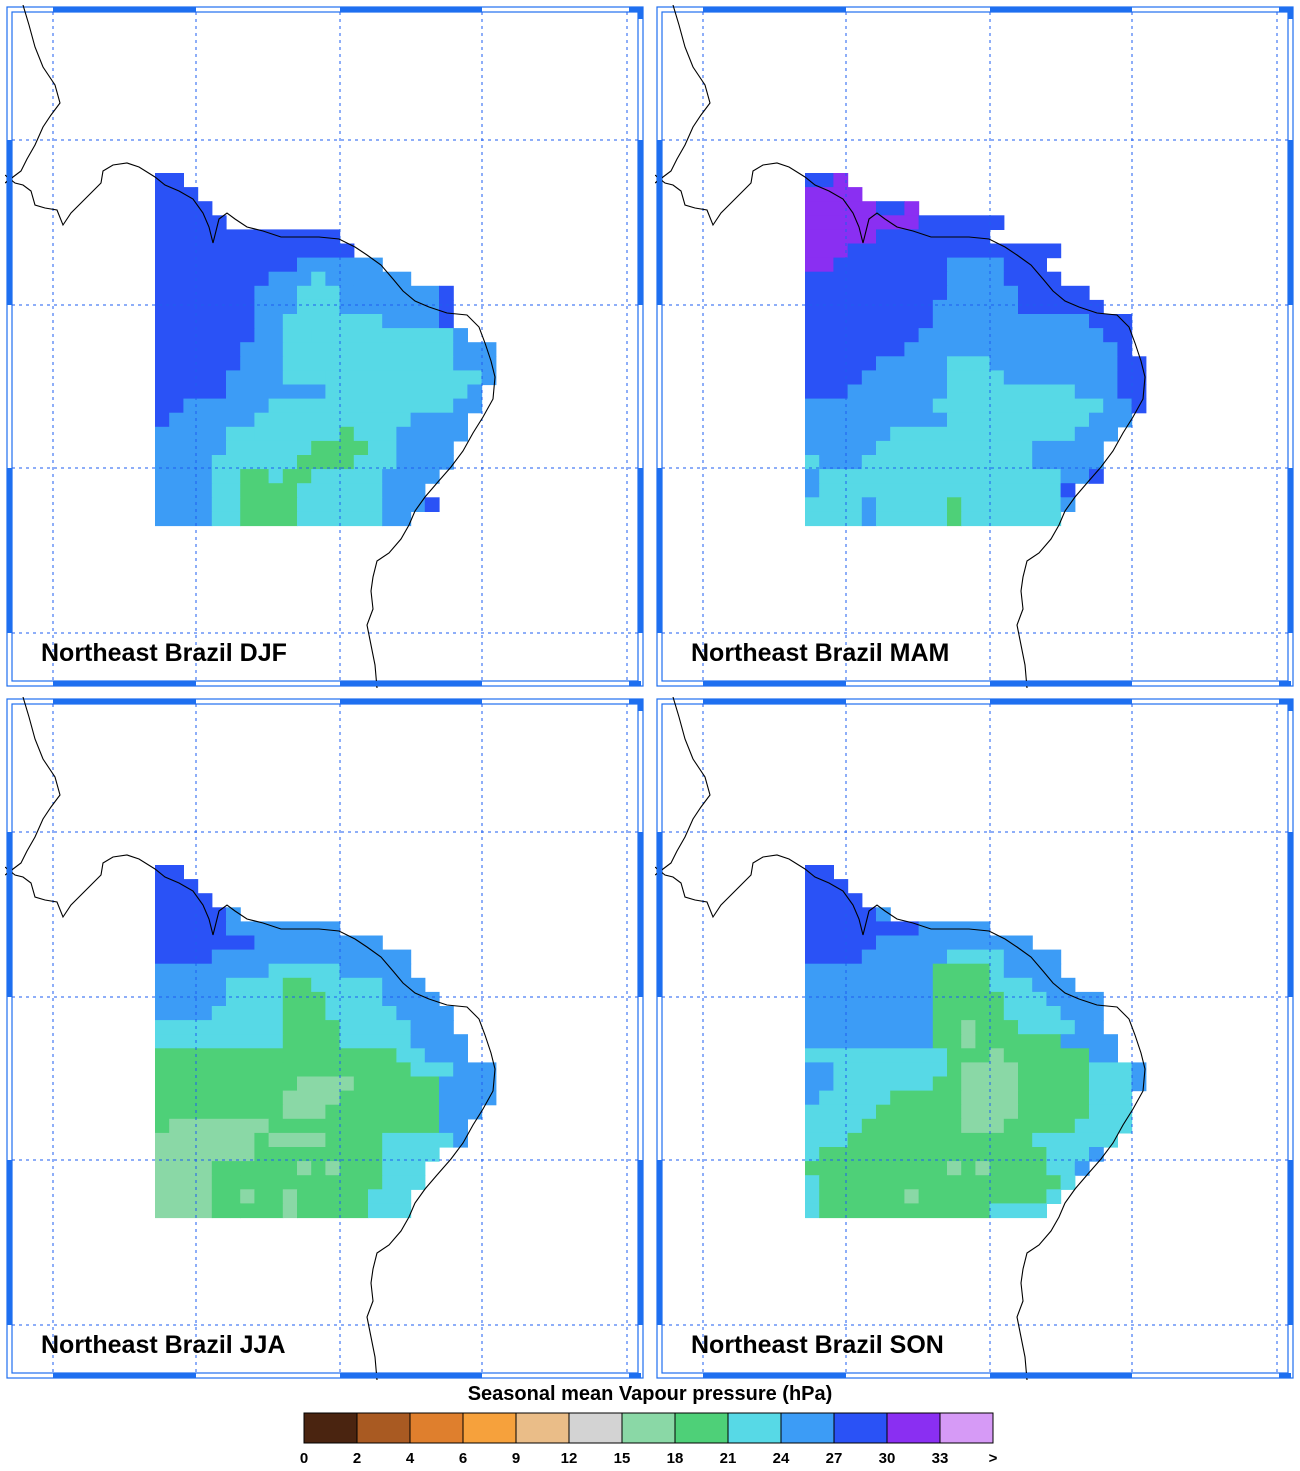 This screenshot has height=1471, width=1300. I want to click on colorbar-tick-label: >, so click(993, 1458).